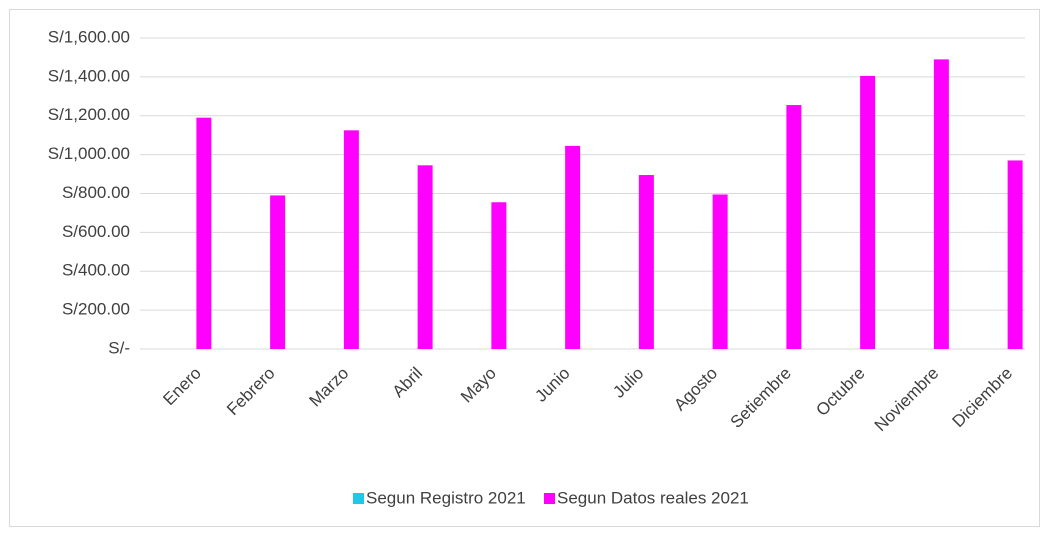  Describe the element at coordinates (89, 114) in the screenshot. I see `y-tick-label: S/1,200.00` at that location.